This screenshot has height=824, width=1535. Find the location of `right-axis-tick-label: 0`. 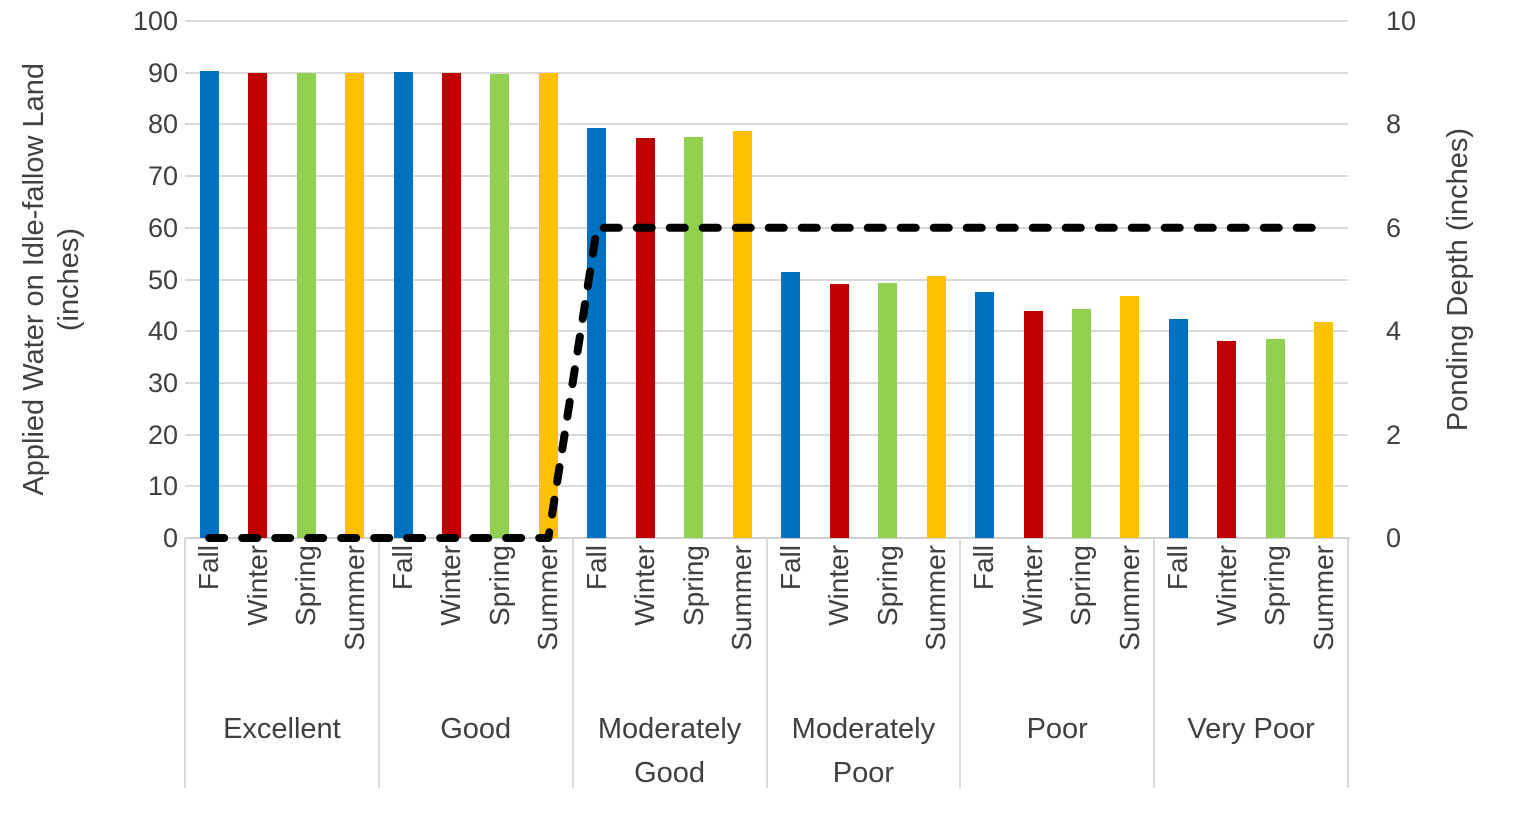

right-axis-tick-label: 0 is located at coordinates (1394, 538).